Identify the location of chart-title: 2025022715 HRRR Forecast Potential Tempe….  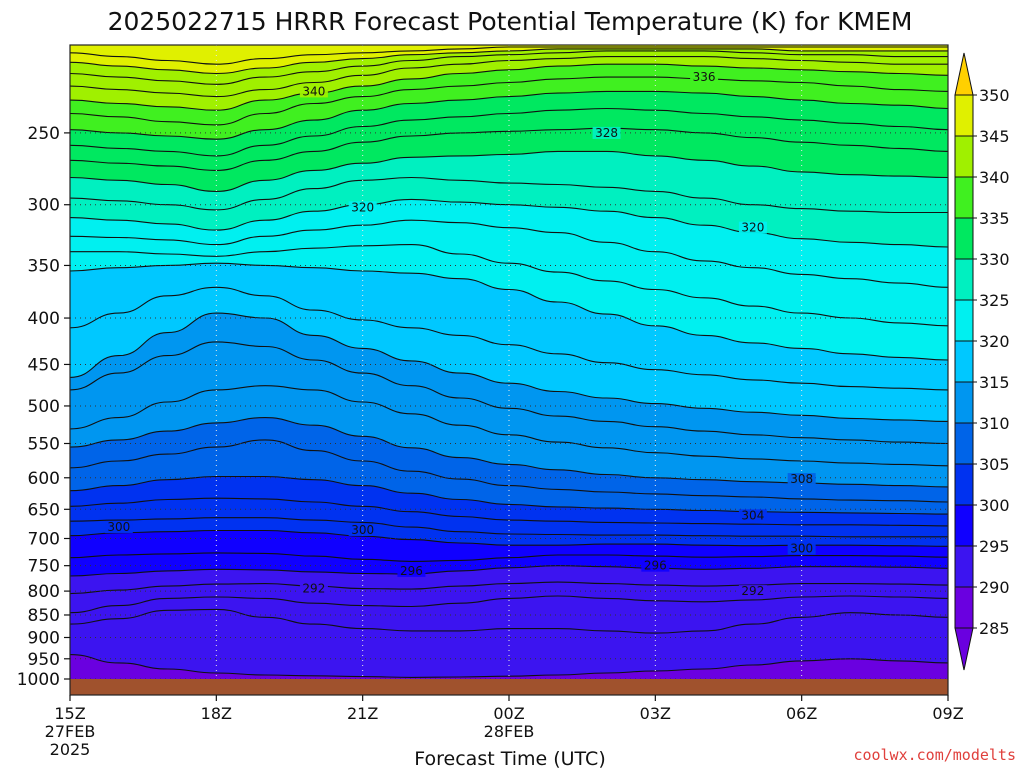
(510, 21).